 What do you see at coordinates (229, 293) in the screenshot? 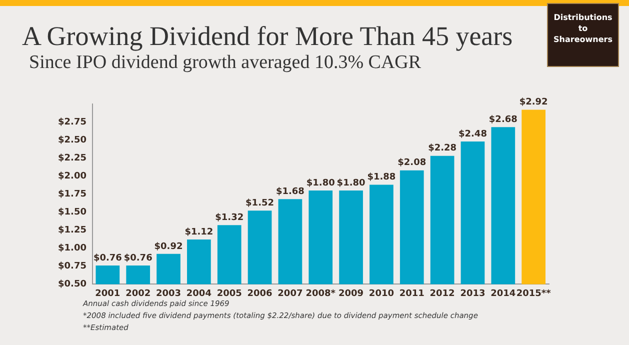
I see `x-tick-label: 2005` at bounding box center [229, 293].